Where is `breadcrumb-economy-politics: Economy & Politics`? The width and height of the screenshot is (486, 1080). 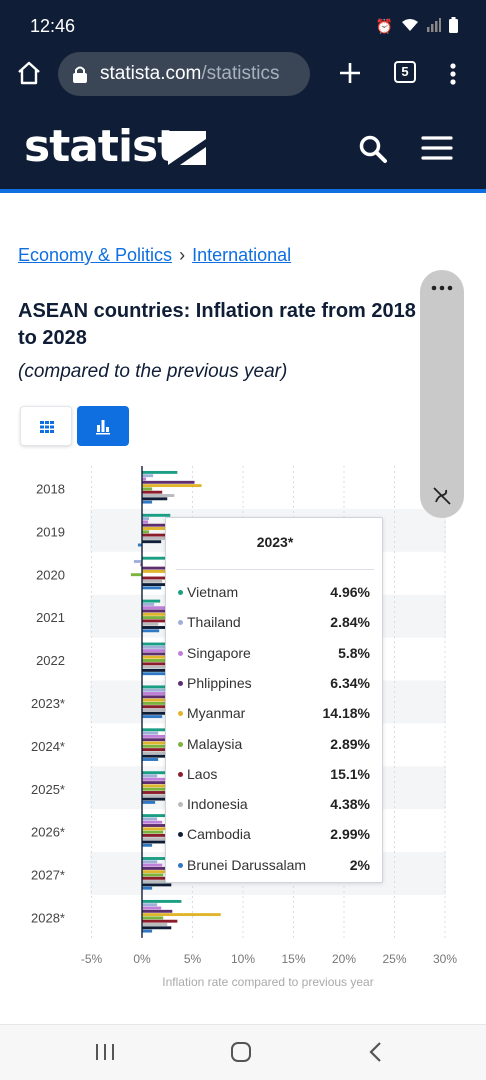
breadcrumb-economy-politics: Economy & Politics is located at coordinates (95, 255).